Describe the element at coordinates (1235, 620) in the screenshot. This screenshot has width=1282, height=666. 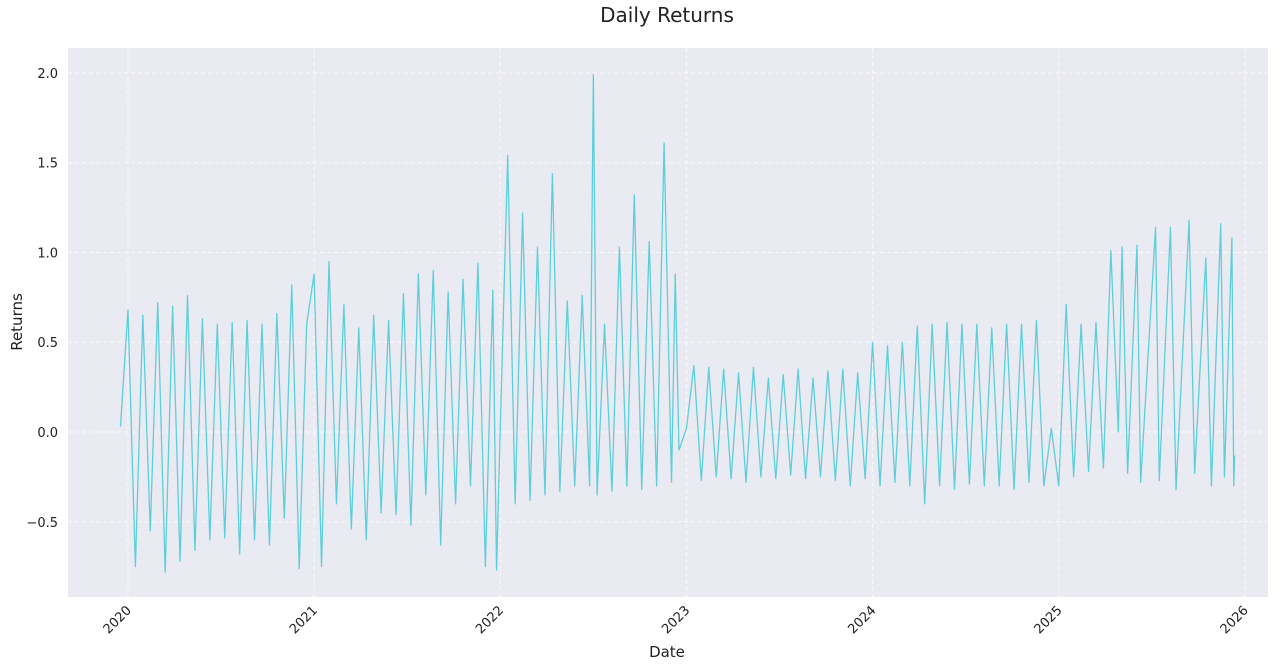
I see `x-tick-label: 2026` at that location.